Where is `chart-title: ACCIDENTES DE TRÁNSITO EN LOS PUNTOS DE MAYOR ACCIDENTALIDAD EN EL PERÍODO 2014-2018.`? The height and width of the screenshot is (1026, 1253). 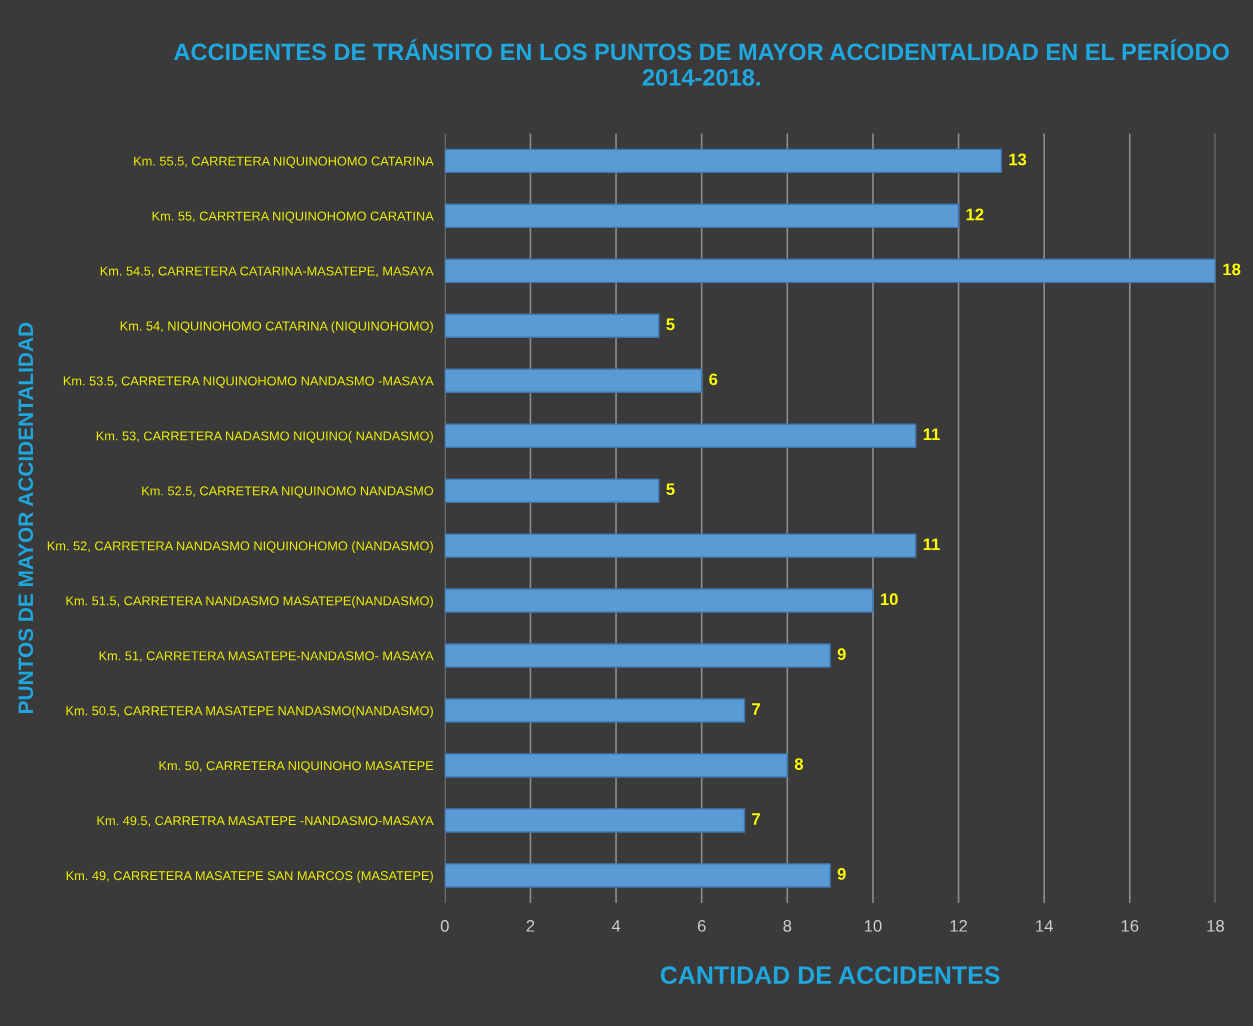
chart-title: ACCIDENTES DE TRÁNSITO EN LOS PUNTOS DE MAYOR ACCIDENTALIDAD EN EL PERÍODO 2014-2018. is located at coordinates (701, 62).